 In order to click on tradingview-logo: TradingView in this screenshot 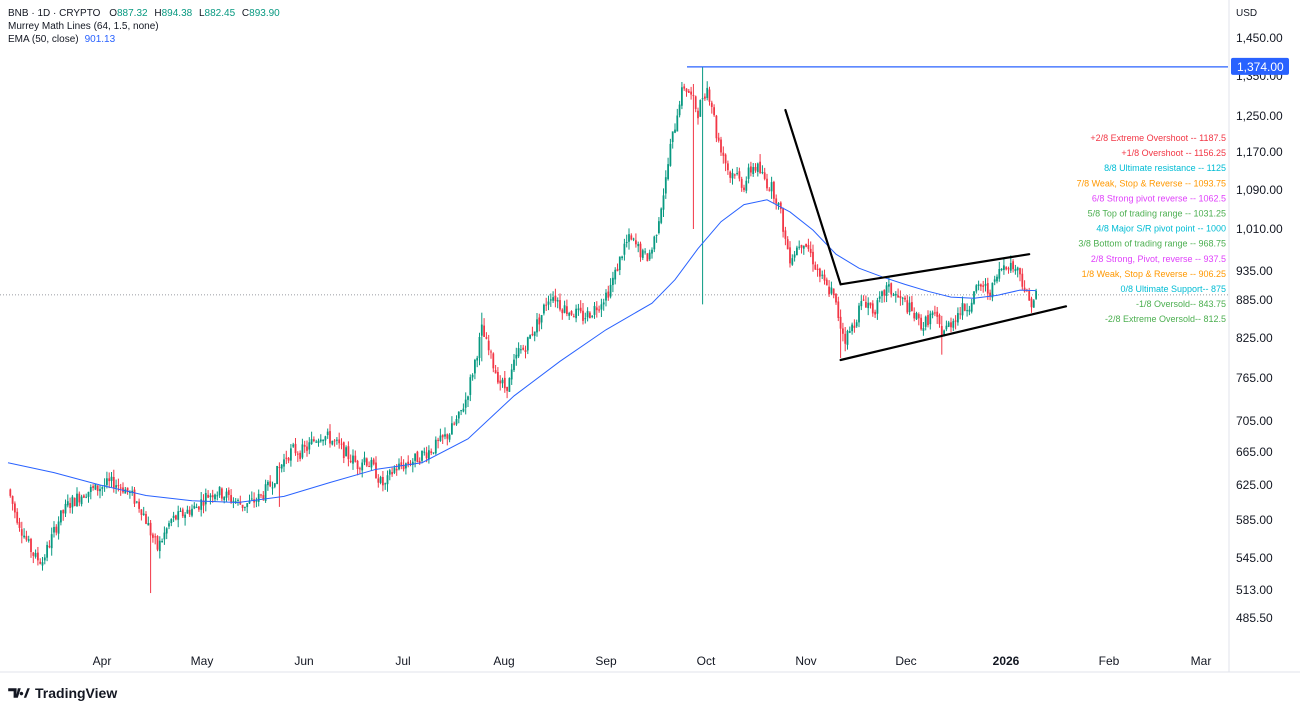, I will do `click(62, 693)`.